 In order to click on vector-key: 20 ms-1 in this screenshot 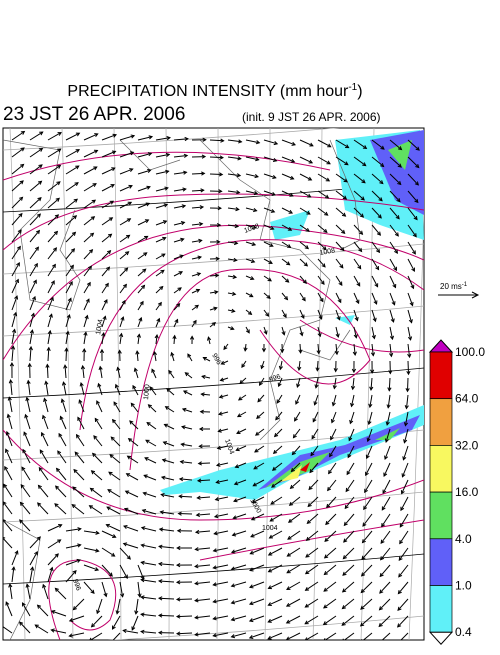, I will do `click(458, 290)`.